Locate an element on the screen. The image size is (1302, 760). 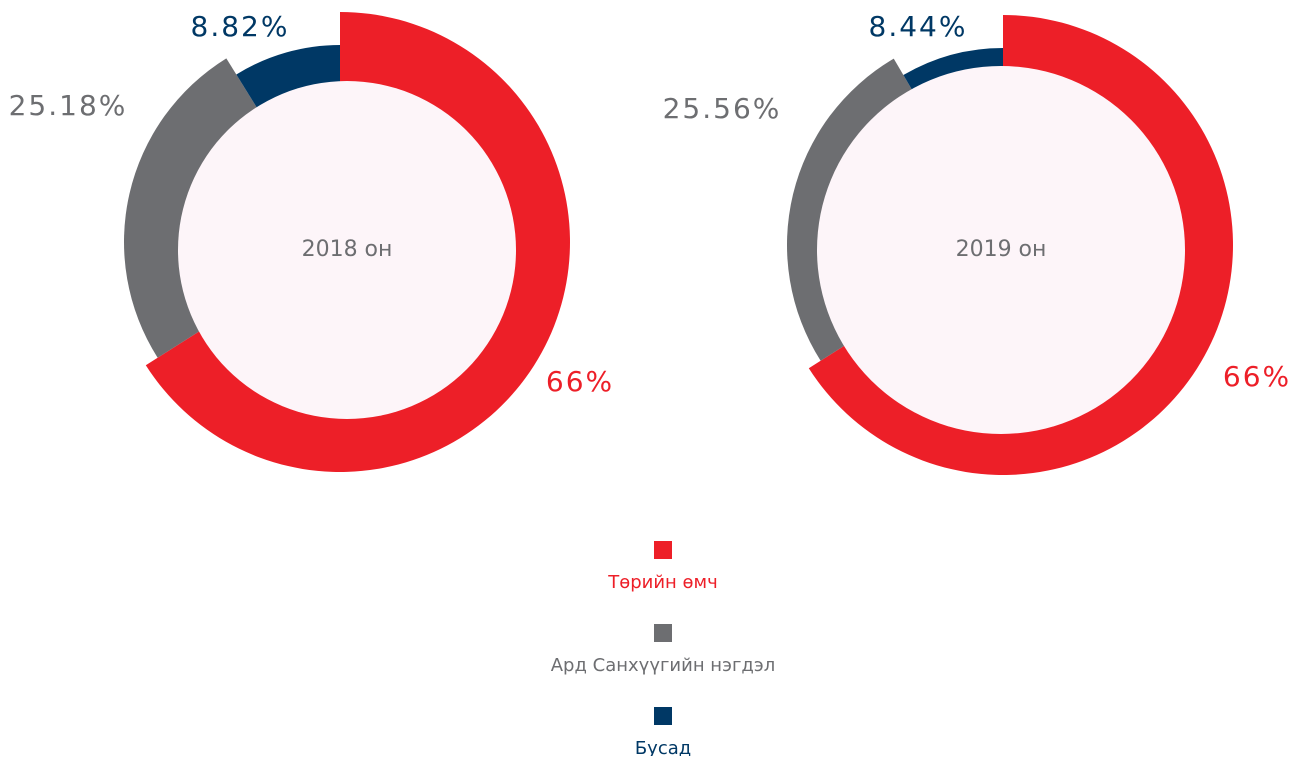
value-label: 8.44% is located at coordinates (918, 26).